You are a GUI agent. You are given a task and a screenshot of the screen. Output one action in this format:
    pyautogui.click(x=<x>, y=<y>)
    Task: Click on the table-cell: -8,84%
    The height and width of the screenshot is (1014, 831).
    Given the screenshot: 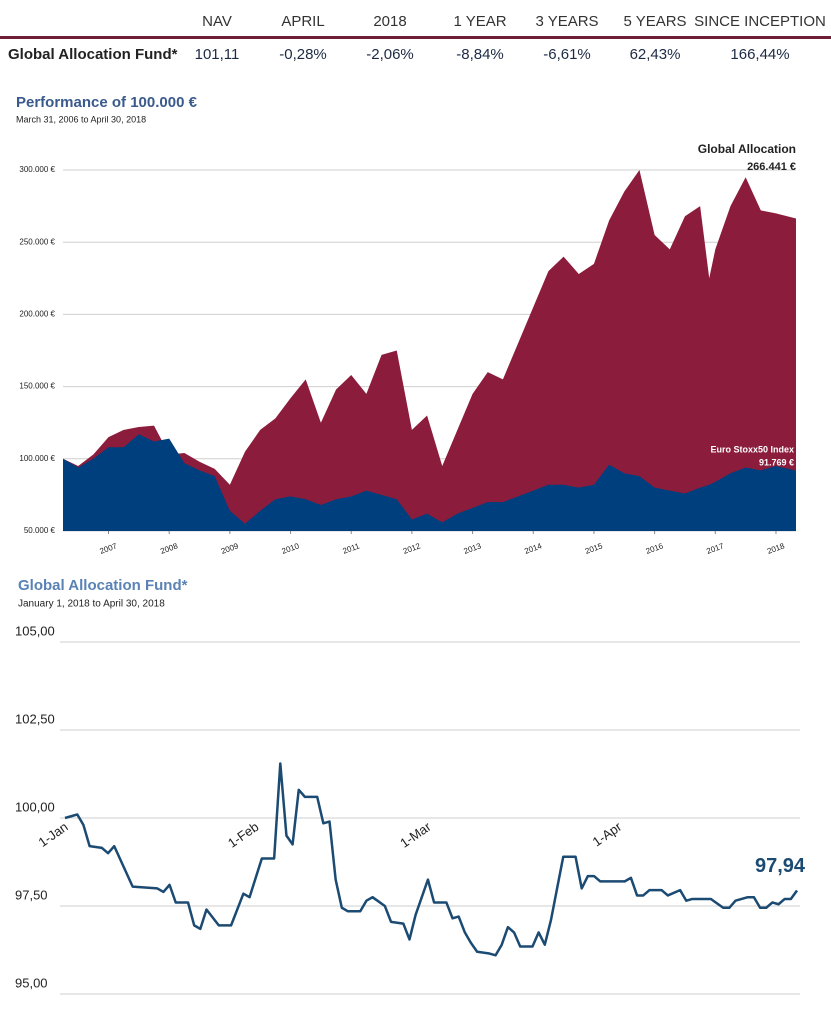 What is the action you would take?
    pyautogui.click(x=480, y=54)
    